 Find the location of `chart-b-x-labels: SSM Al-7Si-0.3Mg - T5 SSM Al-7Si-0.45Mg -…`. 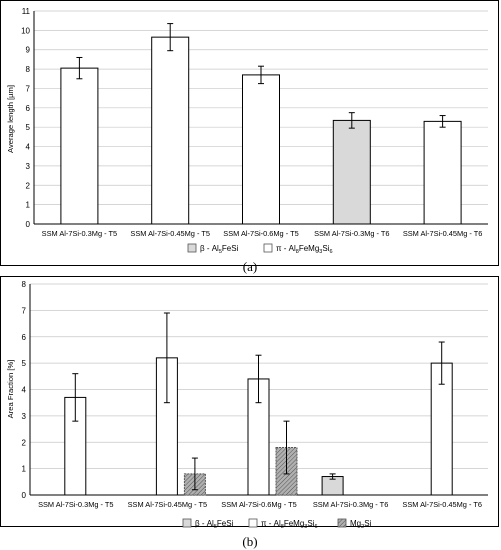

chart-b-x-labels: SSM Al-7Si-0.3Mg - T5 SSM Al-7Si-0.45Mg -… is located at coordinates (260, 504).